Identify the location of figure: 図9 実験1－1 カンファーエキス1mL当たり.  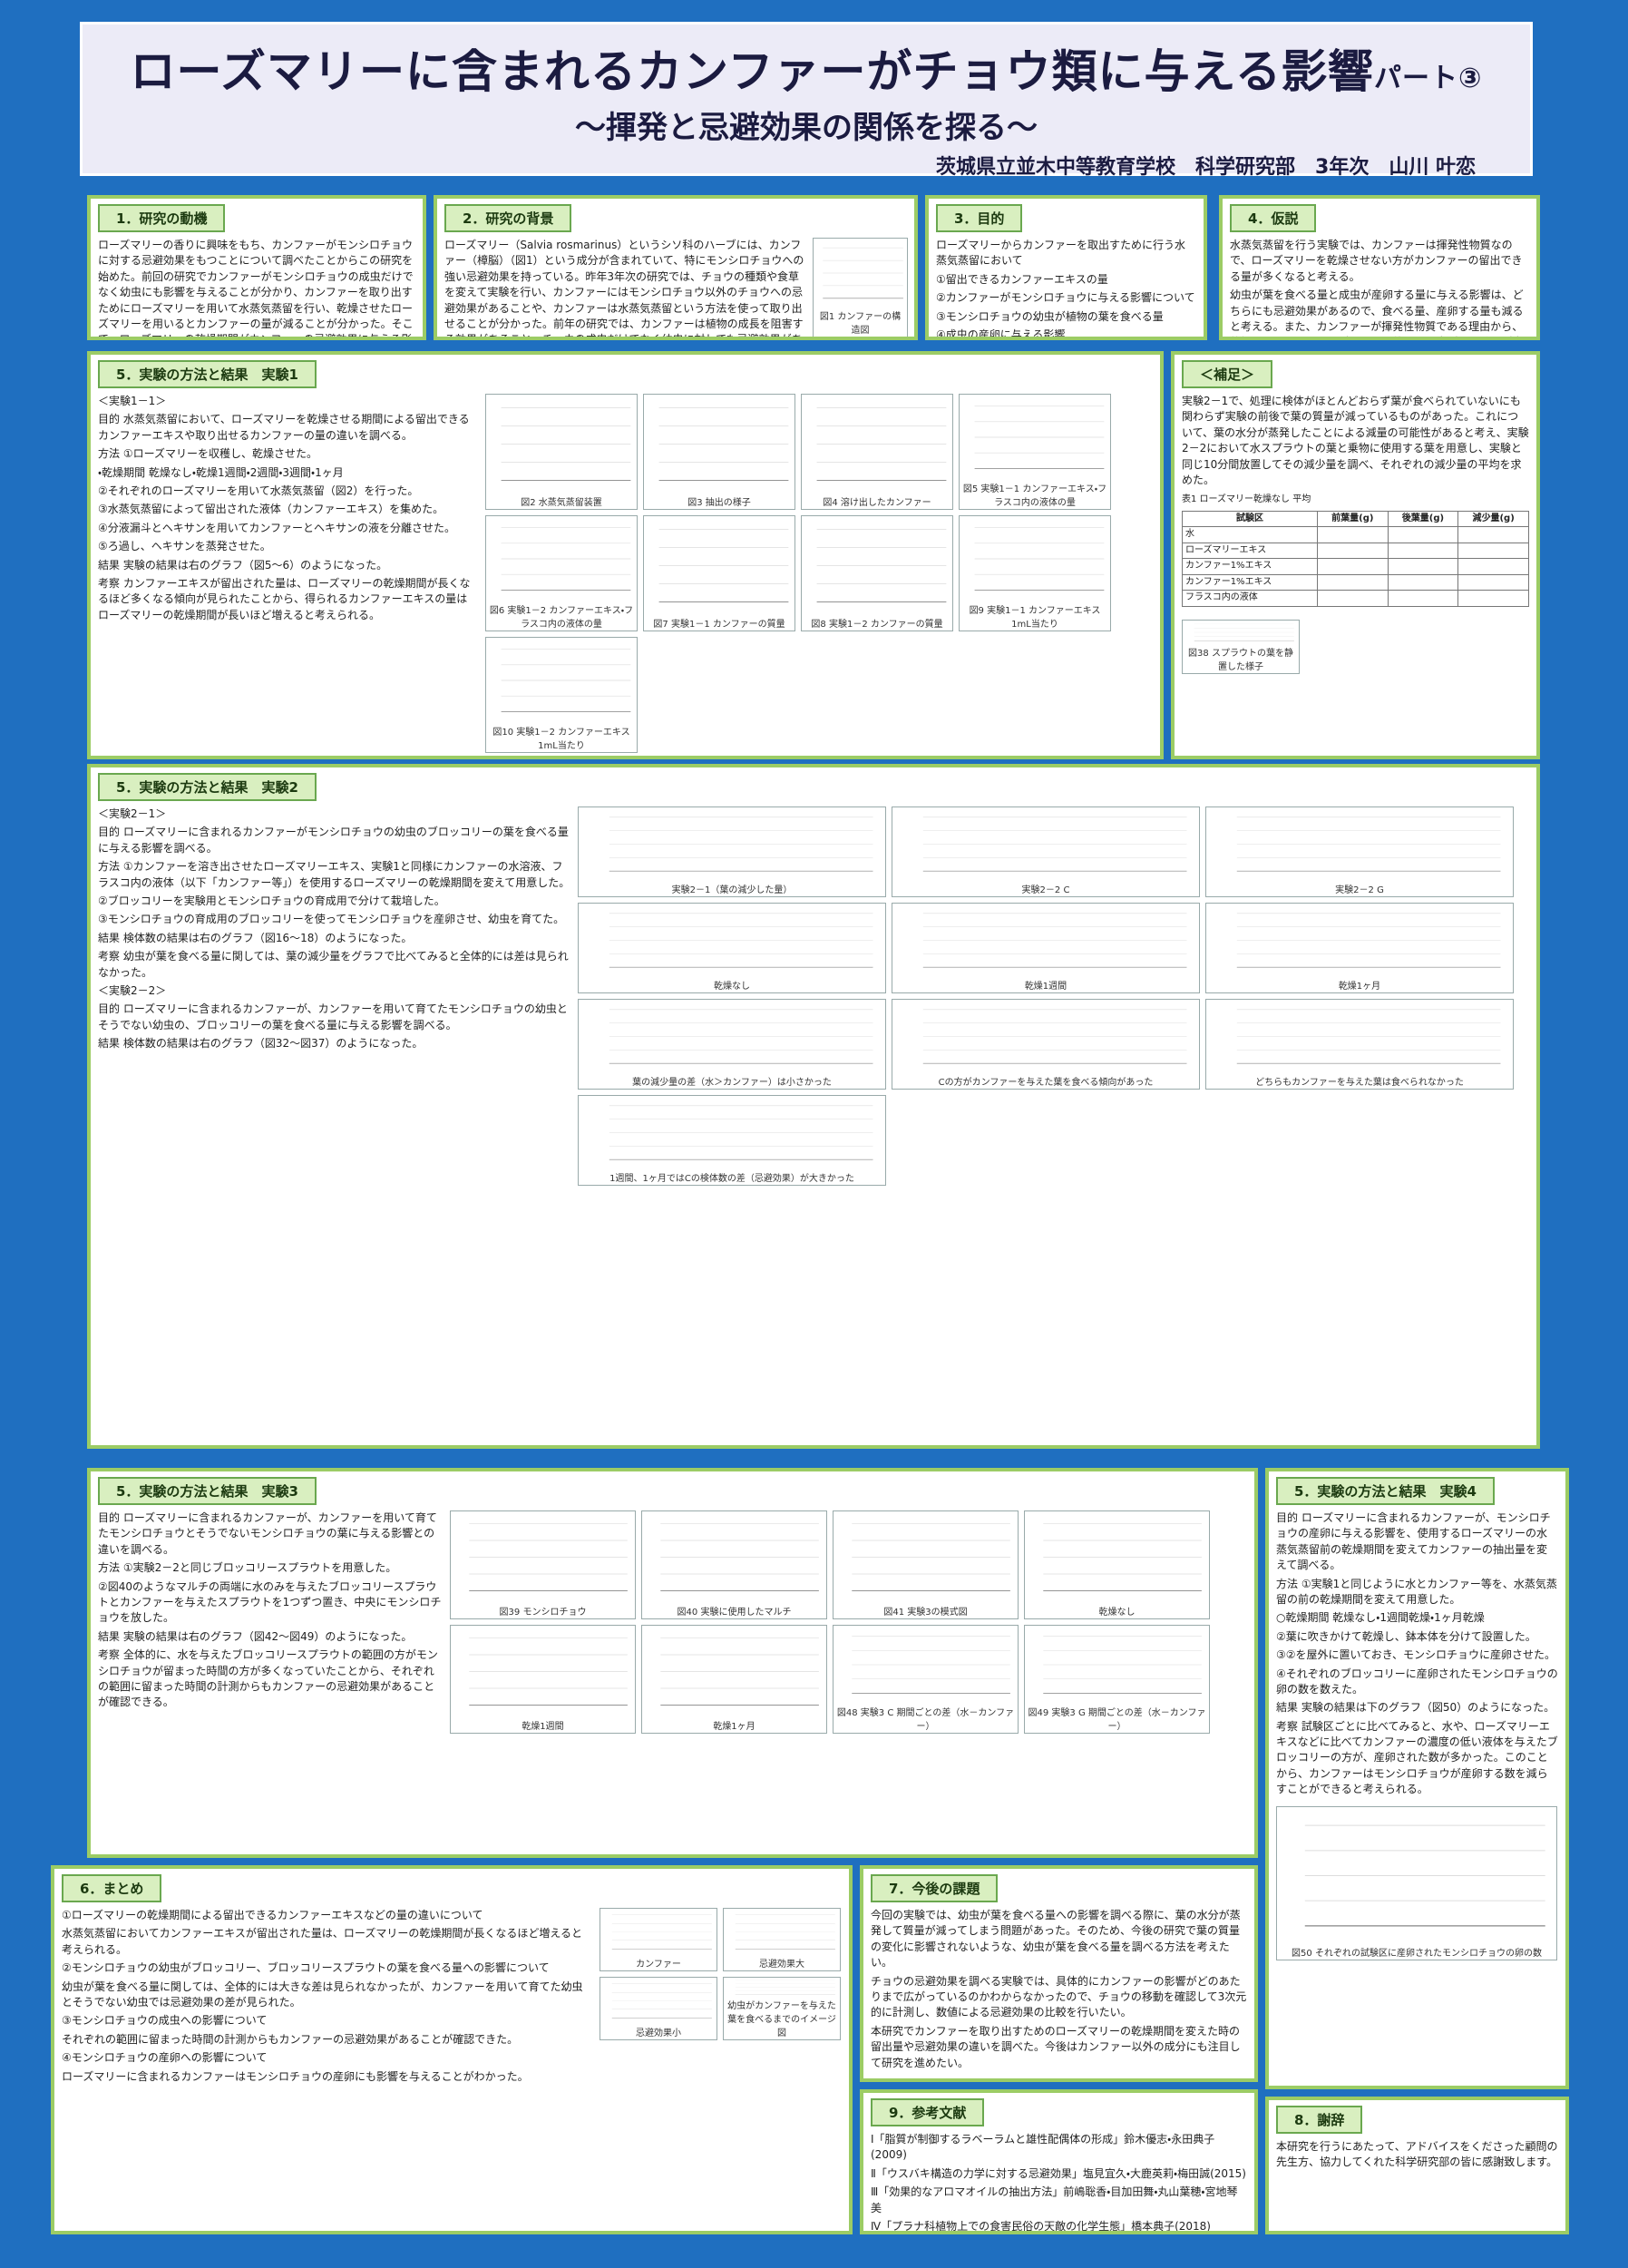
(1035, 573).